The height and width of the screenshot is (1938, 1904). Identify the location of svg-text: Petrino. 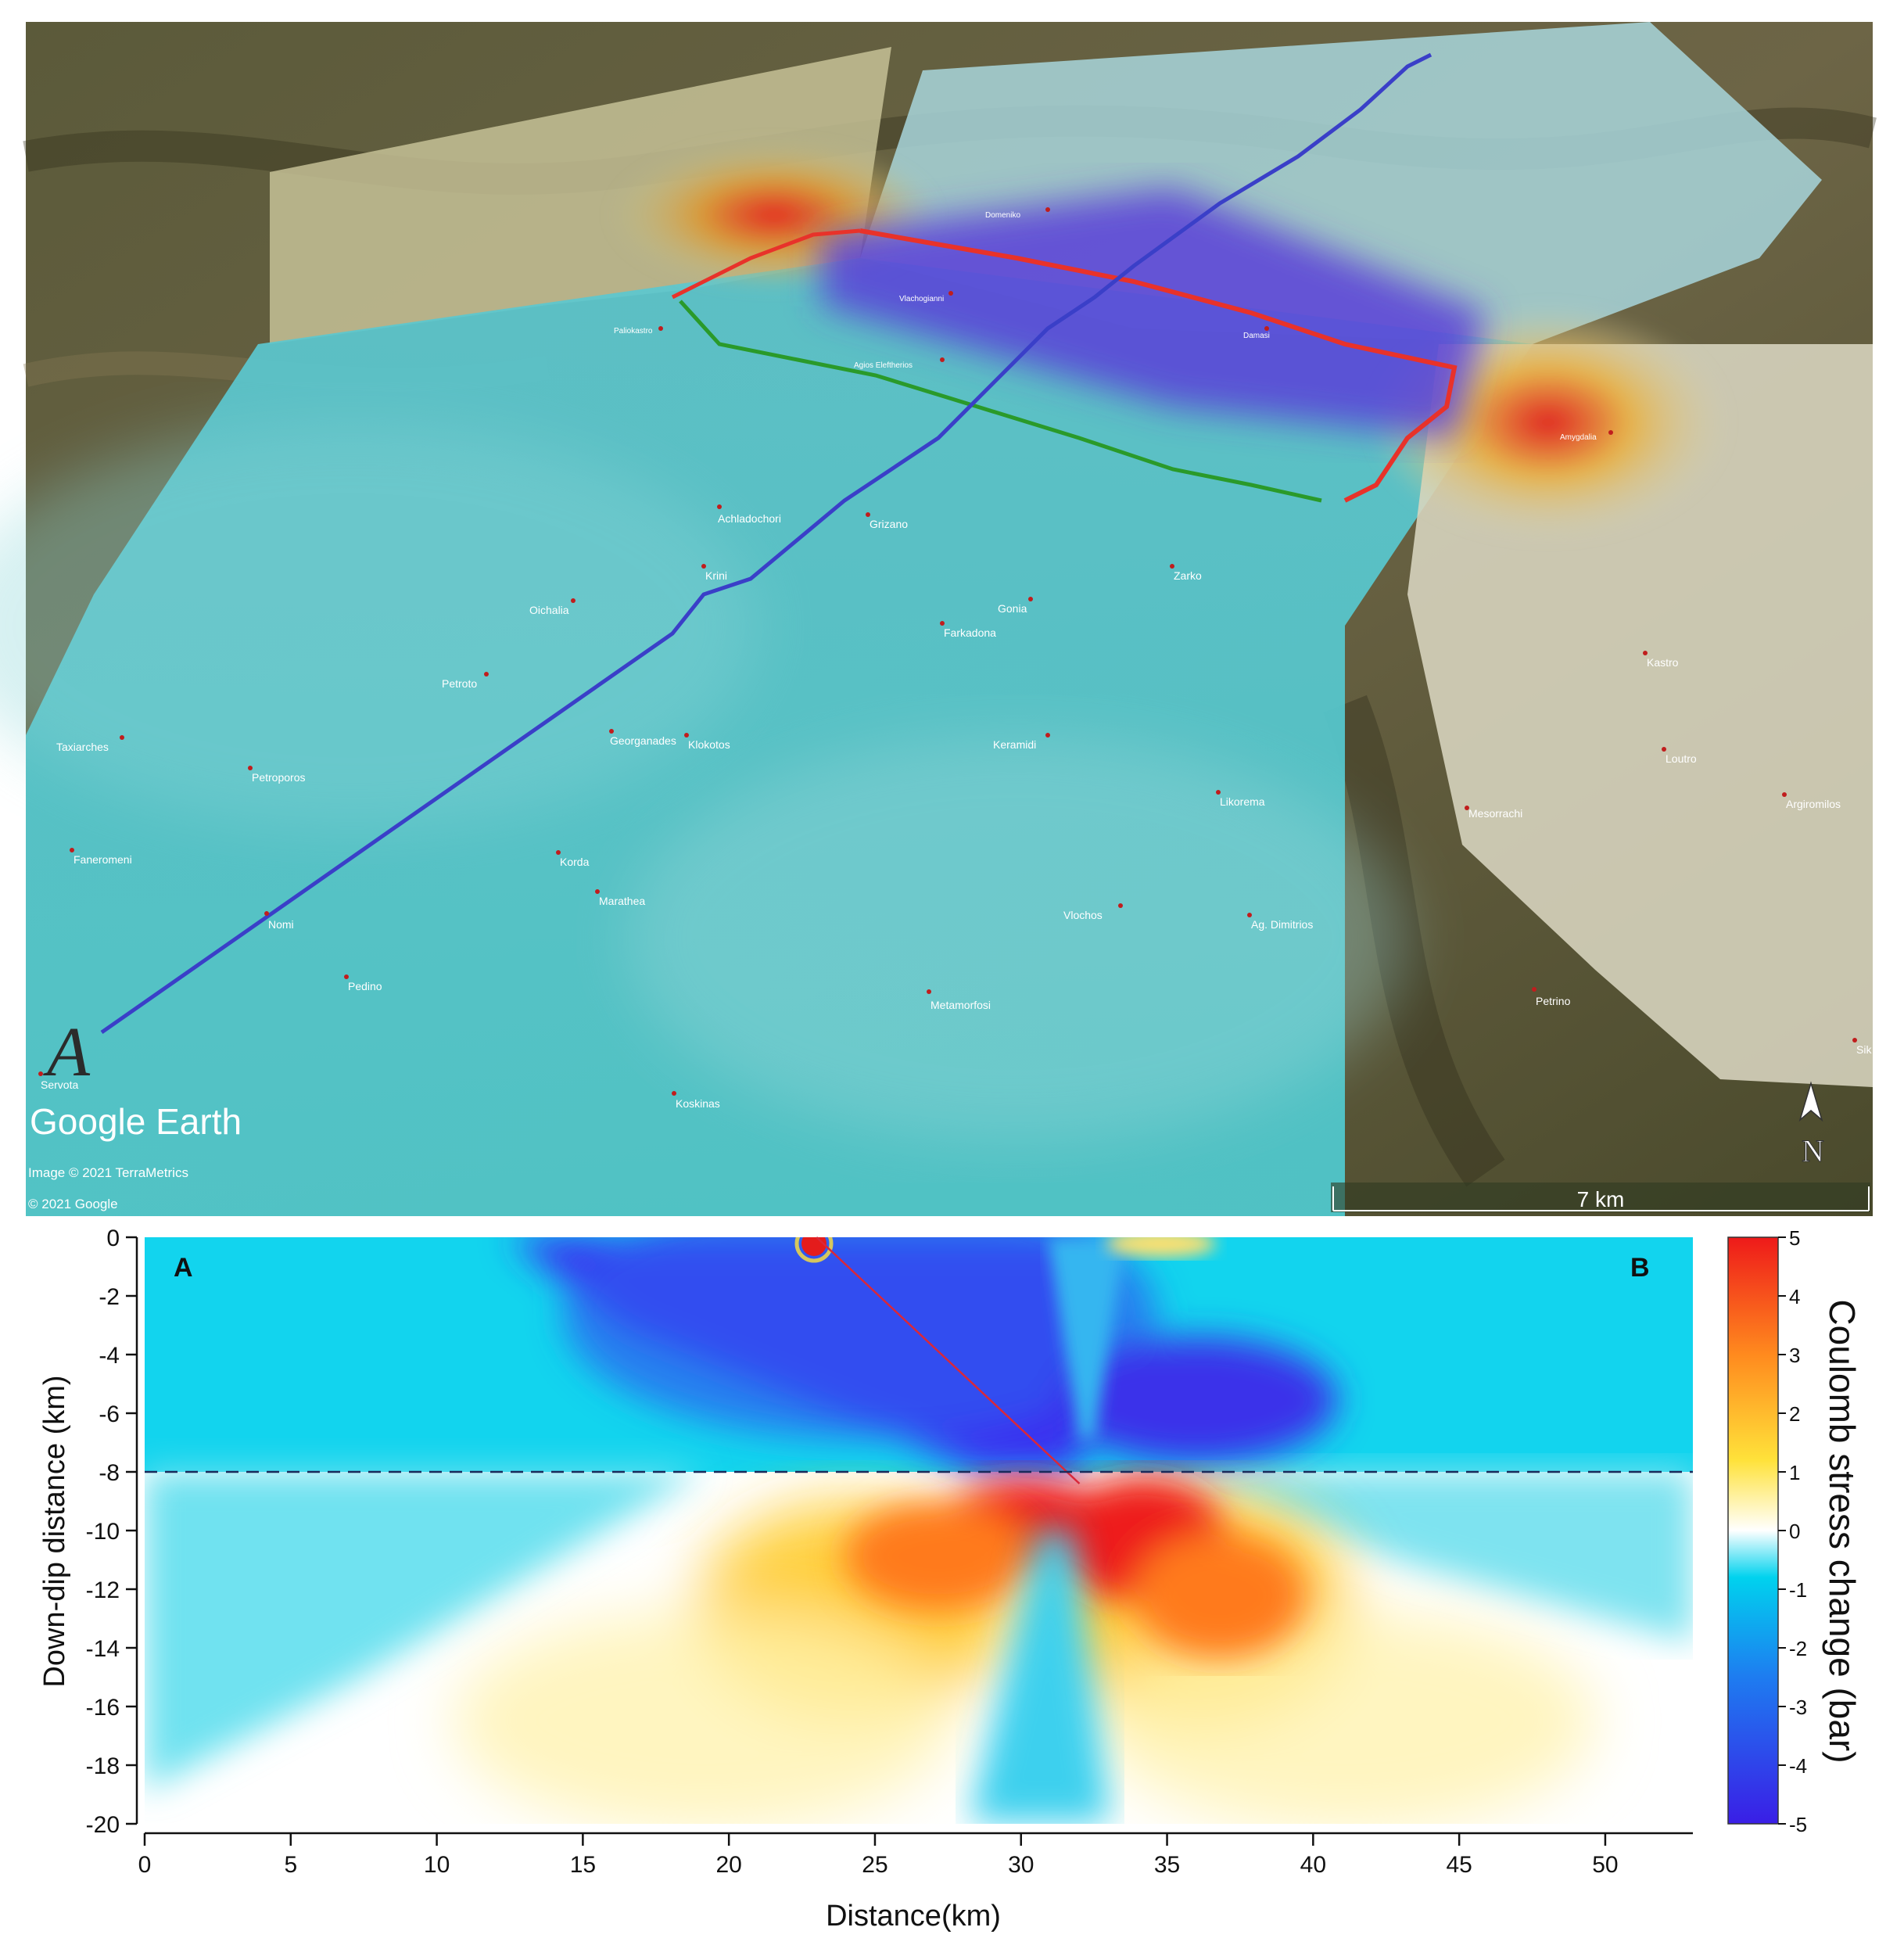
(1553, 1001).